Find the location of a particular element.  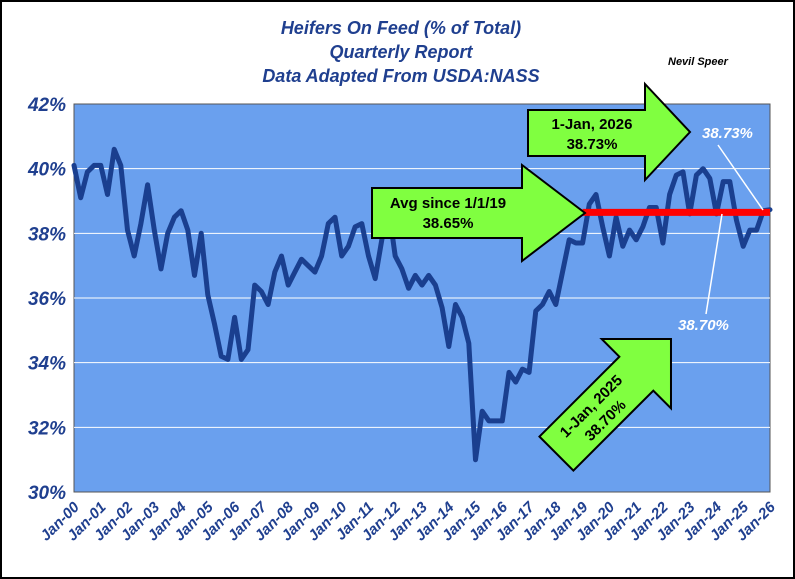

chart-title-line-2: Quarterly Report is located at coordinates (401, 52).